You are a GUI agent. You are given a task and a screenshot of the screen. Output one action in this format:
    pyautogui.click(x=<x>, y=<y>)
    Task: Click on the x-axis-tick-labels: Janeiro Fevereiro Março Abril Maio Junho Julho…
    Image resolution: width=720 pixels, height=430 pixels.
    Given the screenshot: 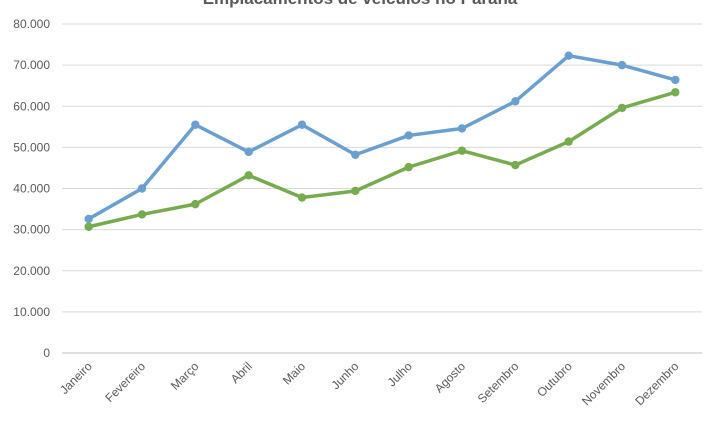 What is the action you would take?
    pyautogui.click(x=369, y=383)
    